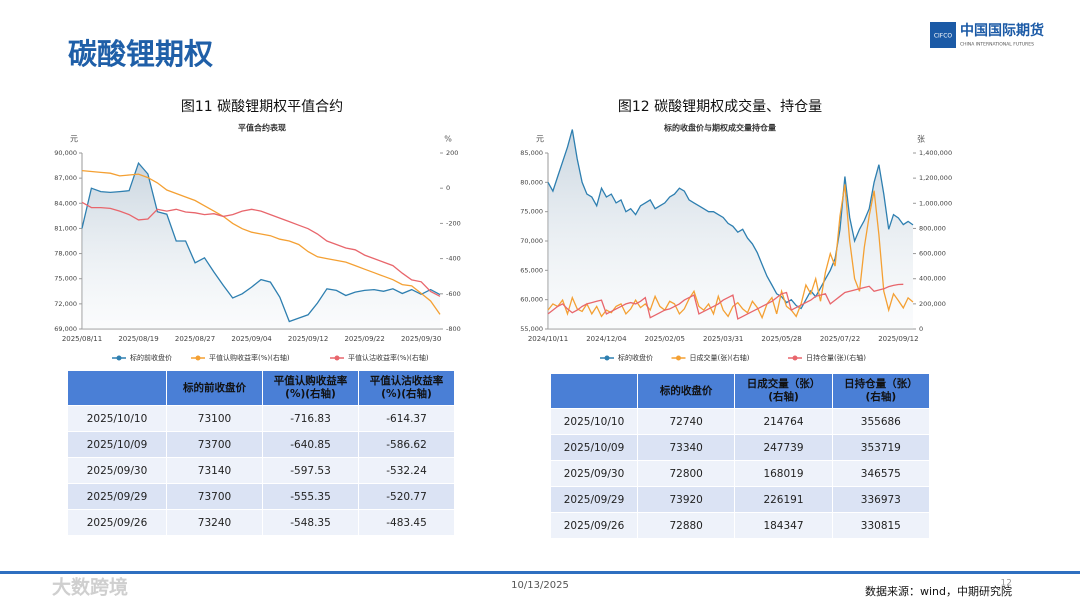 Image resolution: width=1080 pixels, height=608 pixels. I want to click on table-cell: 355686, so click(880, 421).